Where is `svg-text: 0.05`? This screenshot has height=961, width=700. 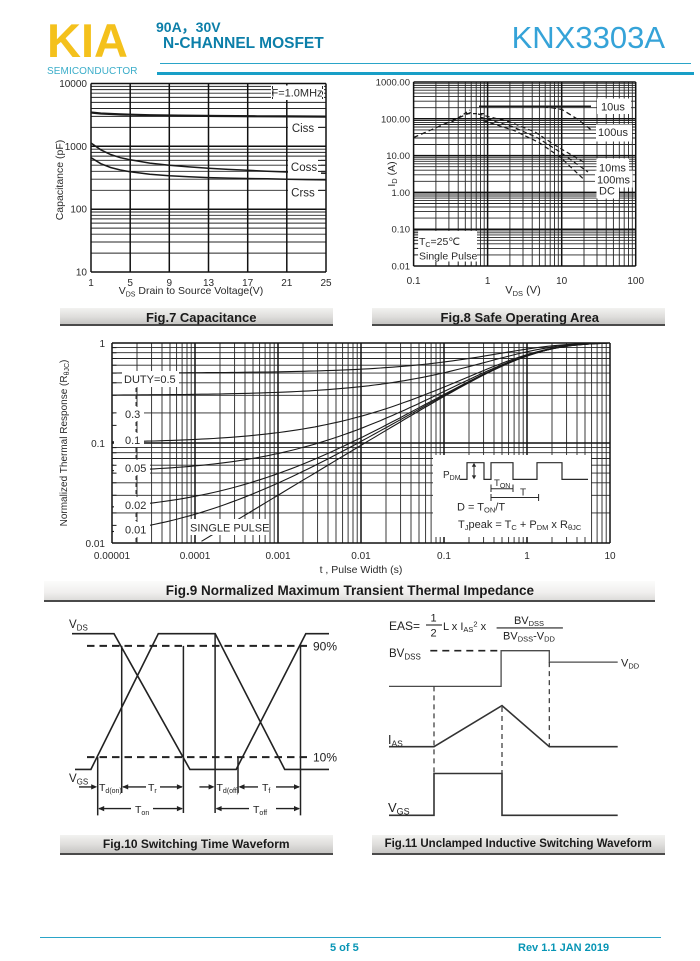 svg-text: 0.05 is located at coordinates (135, 469).